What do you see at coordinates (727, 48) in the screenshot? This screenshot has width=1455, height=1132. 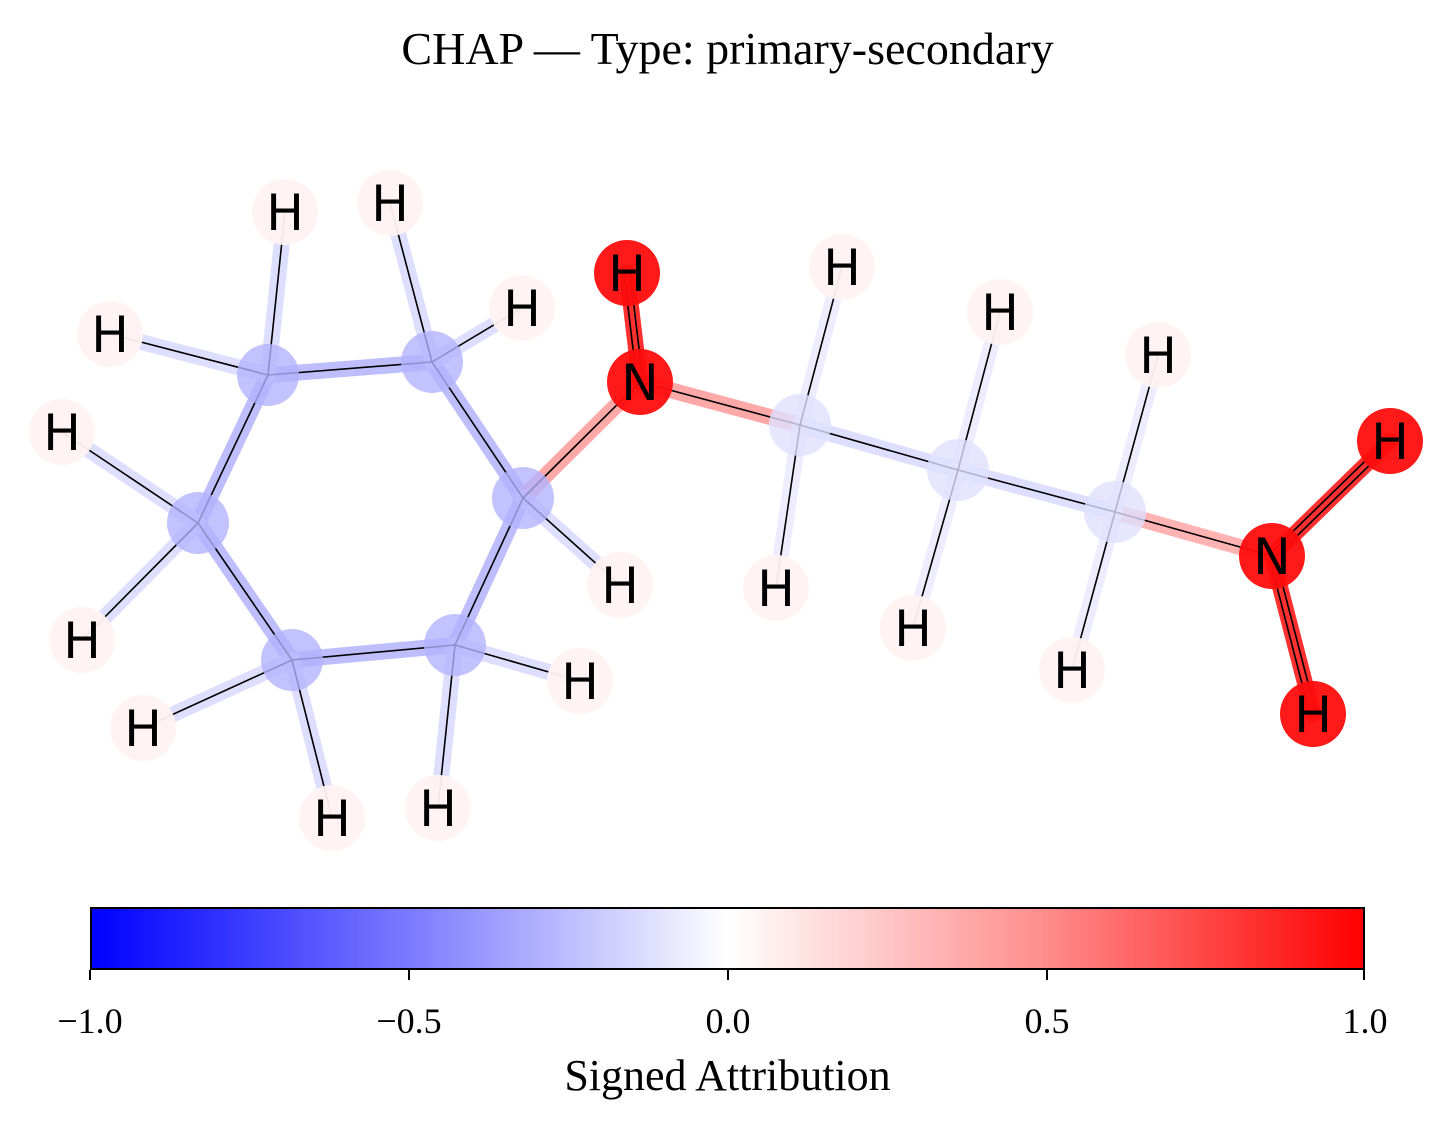 I see `figure-title: CHAP — Type: primary-secondary` at bounding box center [727, 48].